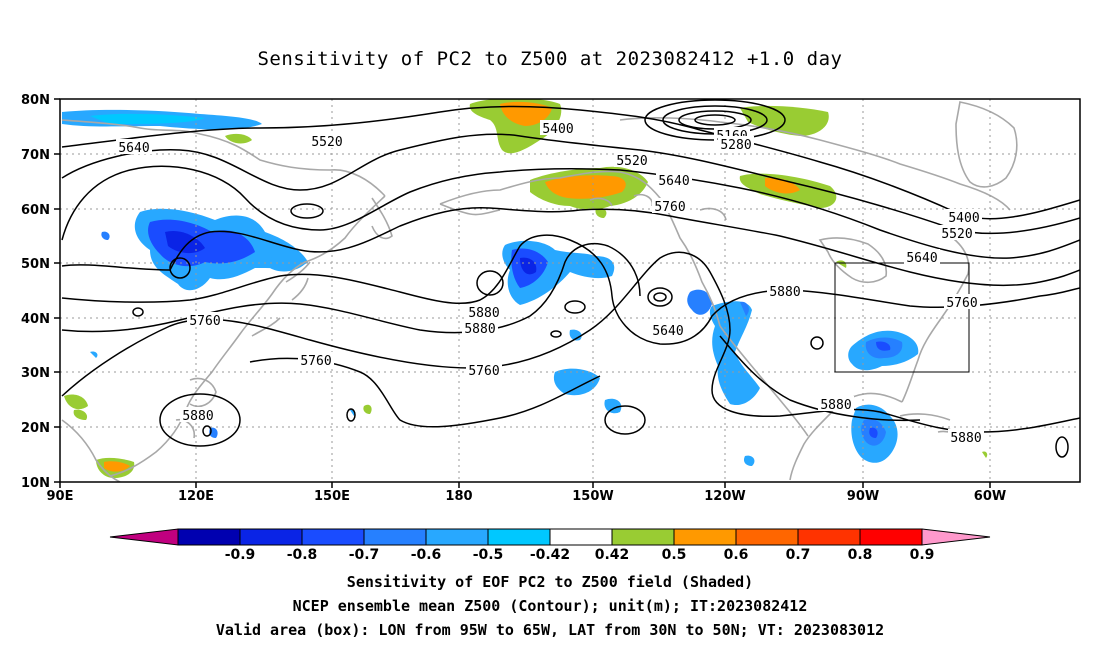  What do you see at coordinates (490, 283) in the screenshot?
I see `low-center-bering` at bounding box center [490, 283].